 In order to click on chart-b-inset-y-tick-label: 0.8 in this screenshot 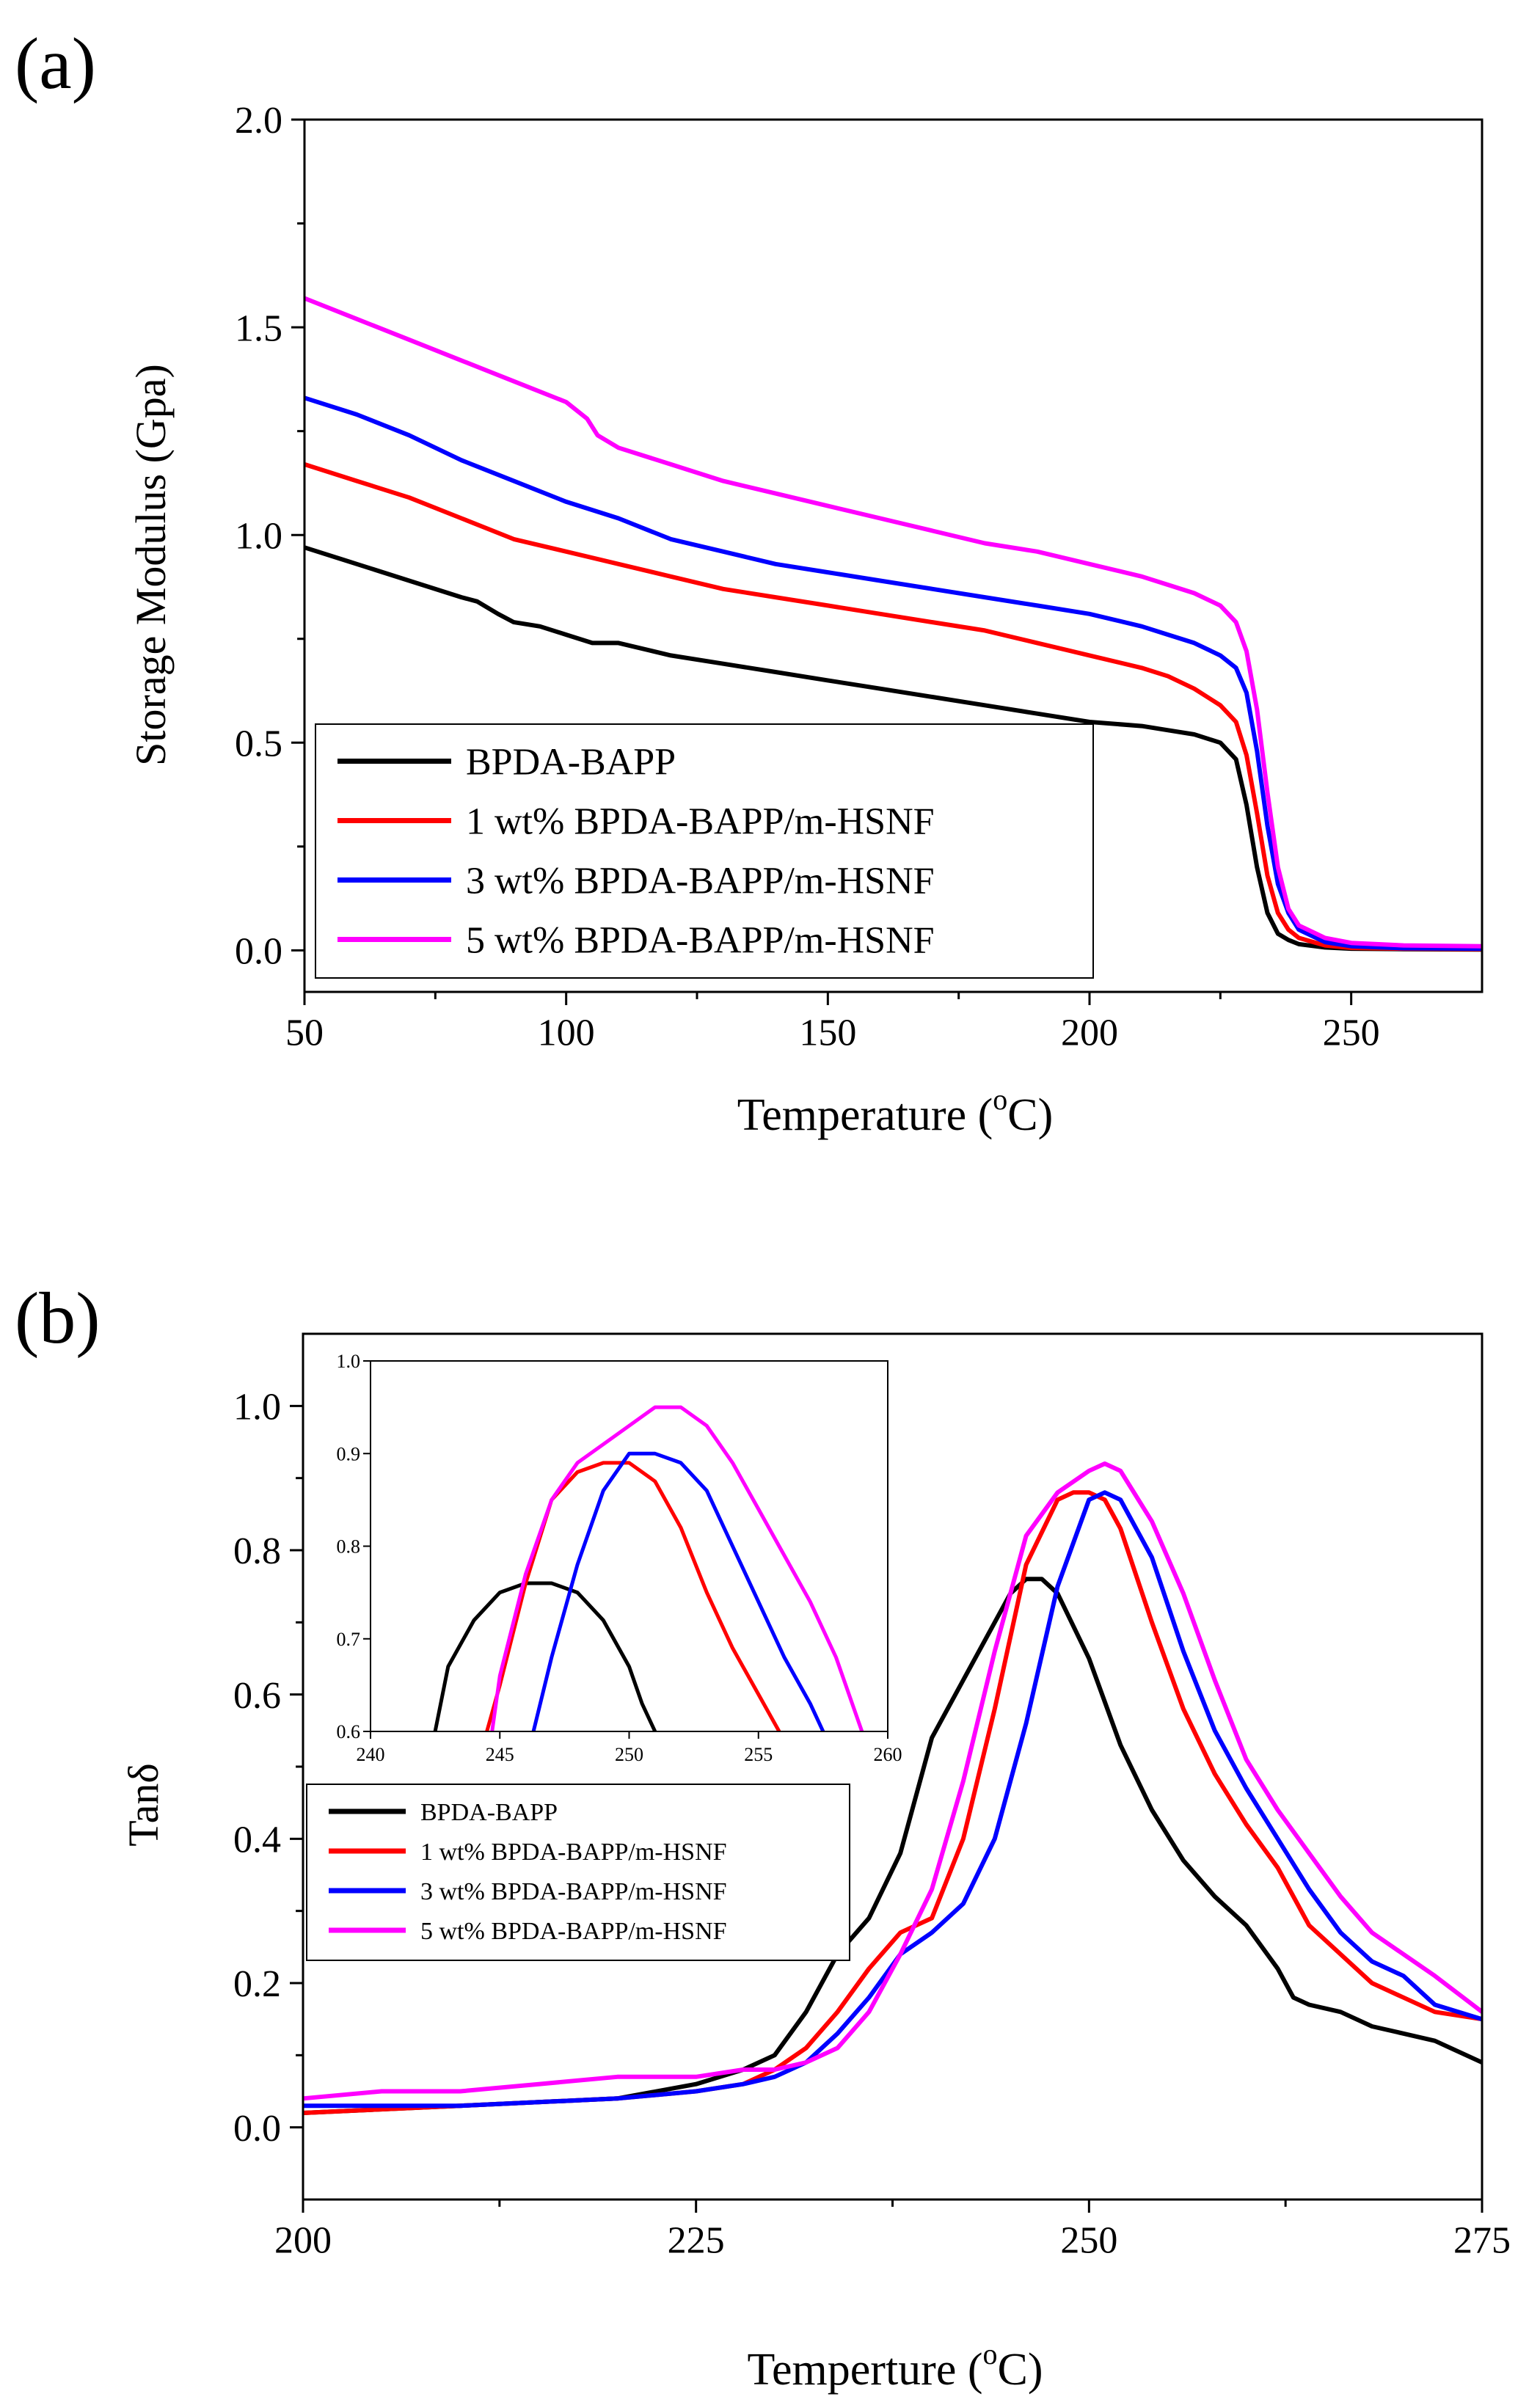, I will do `click(349, 1547)`.